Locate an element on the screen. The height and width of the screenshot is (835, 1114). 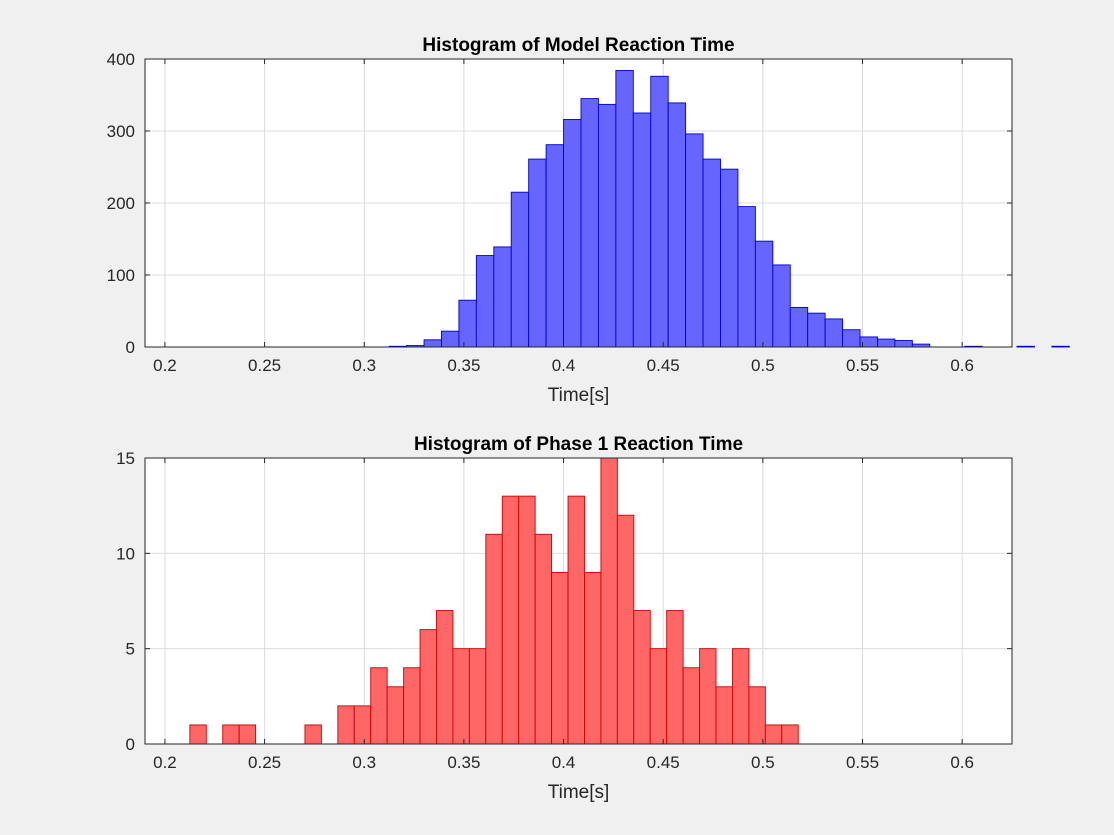
chart1-xtick-label: 0.25 is located at coordinates (264, 365).